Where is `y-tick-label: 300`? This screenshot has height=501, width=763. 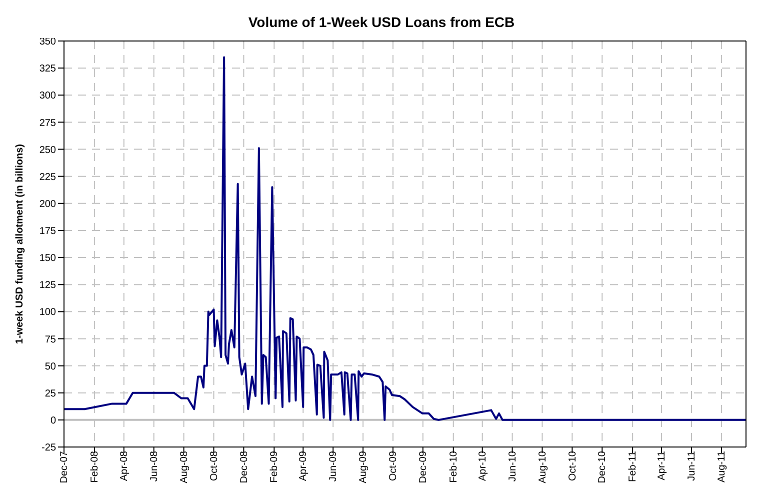
y-tick-label: 300 is located at coordinates (47, 96).